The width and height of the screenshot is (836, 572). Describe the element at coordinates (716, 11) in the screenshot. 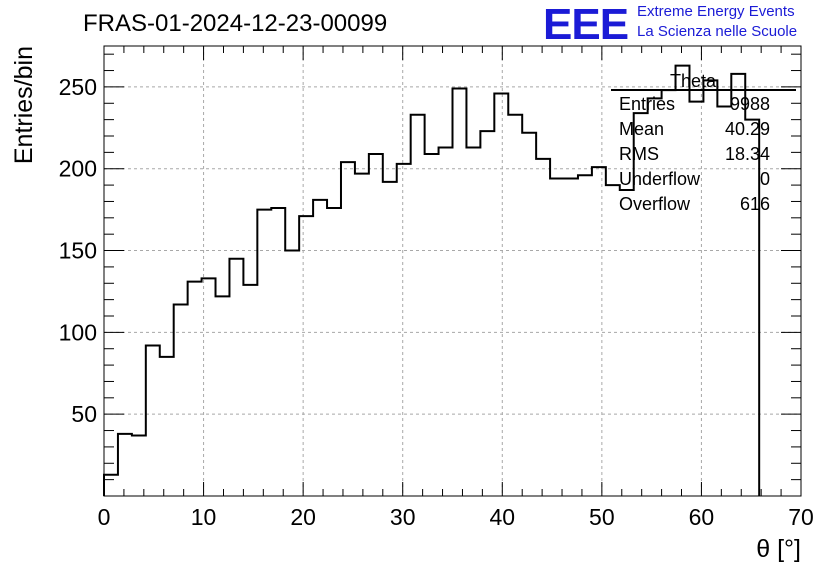

I see `logo-line-1: Extreme Energy Events` at that location.